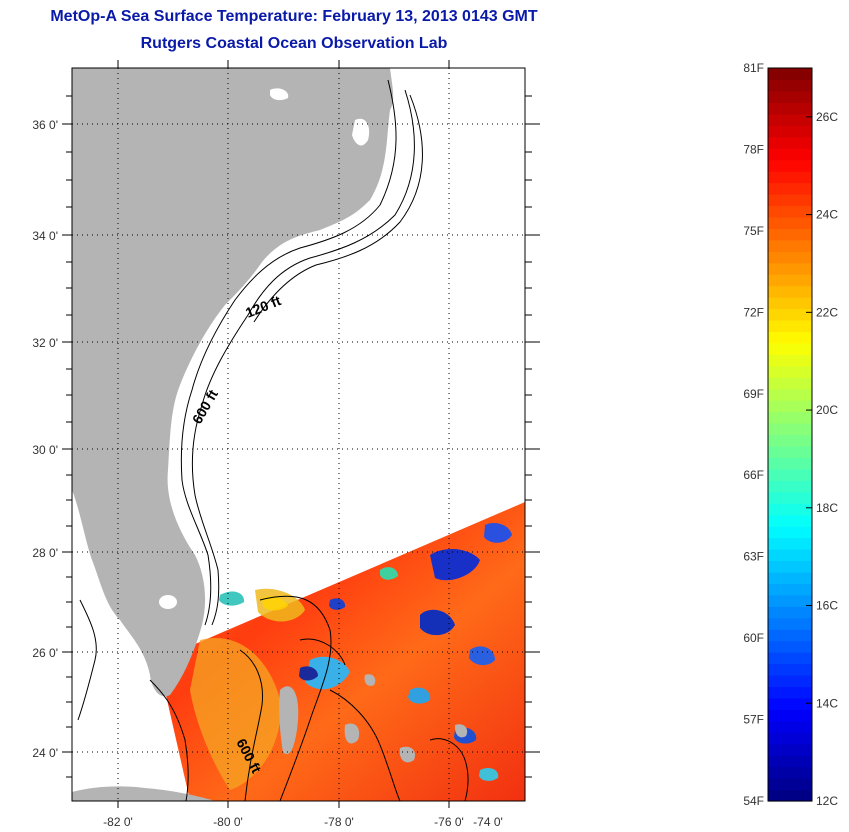 The image size is (849, 832). What do you see at coordinates (294, 43) in the screenshot?
I see `map-subtitle: Rutgers Coastal Ocean Observation Lab` at bounding box center [294, 43].